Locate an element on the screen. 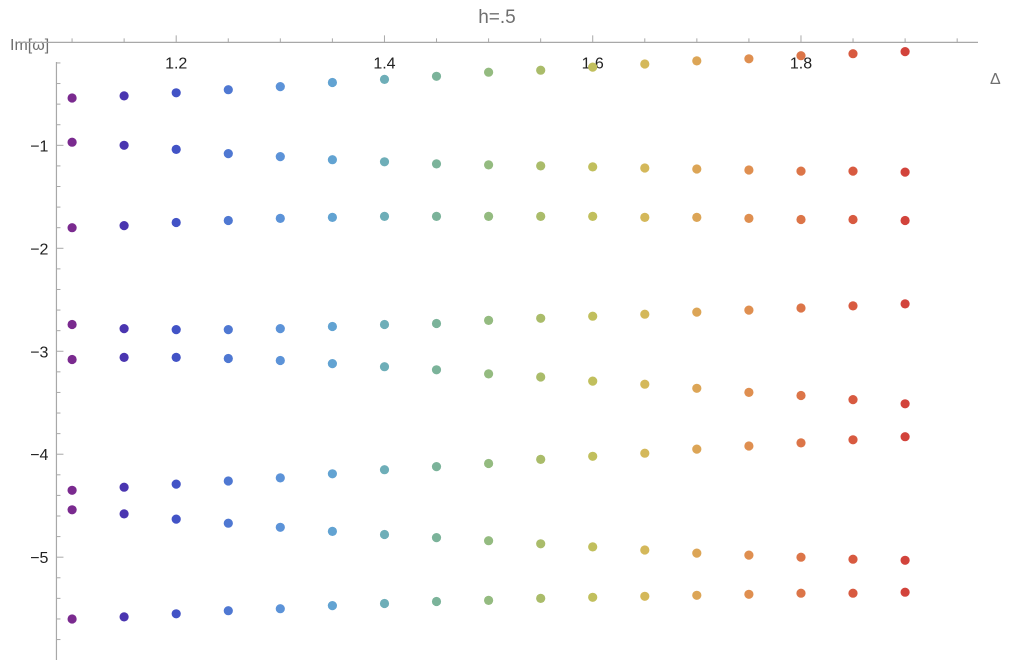 This screenshot has width=1022, height=670. y-tick-label: −2 is located at coordinates (39, 249).